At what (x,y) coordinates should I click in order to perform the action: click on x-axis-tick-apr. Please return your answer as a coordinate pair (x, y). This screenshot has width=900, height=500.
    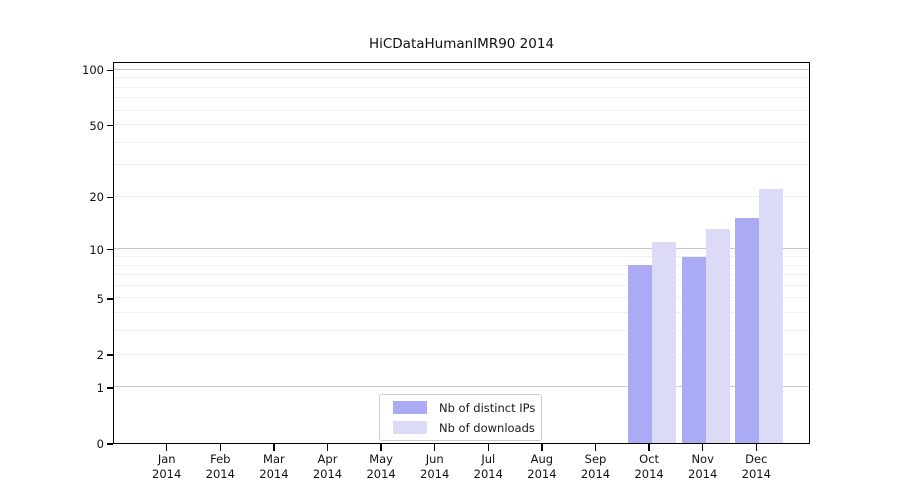
    Looking at the image, I should click on (327, 447).